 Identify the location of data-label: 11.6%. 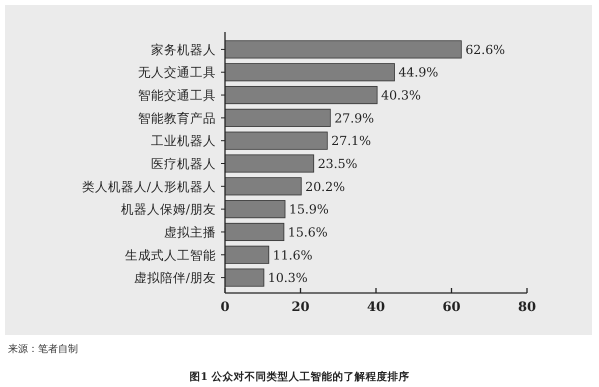
(292, 254).